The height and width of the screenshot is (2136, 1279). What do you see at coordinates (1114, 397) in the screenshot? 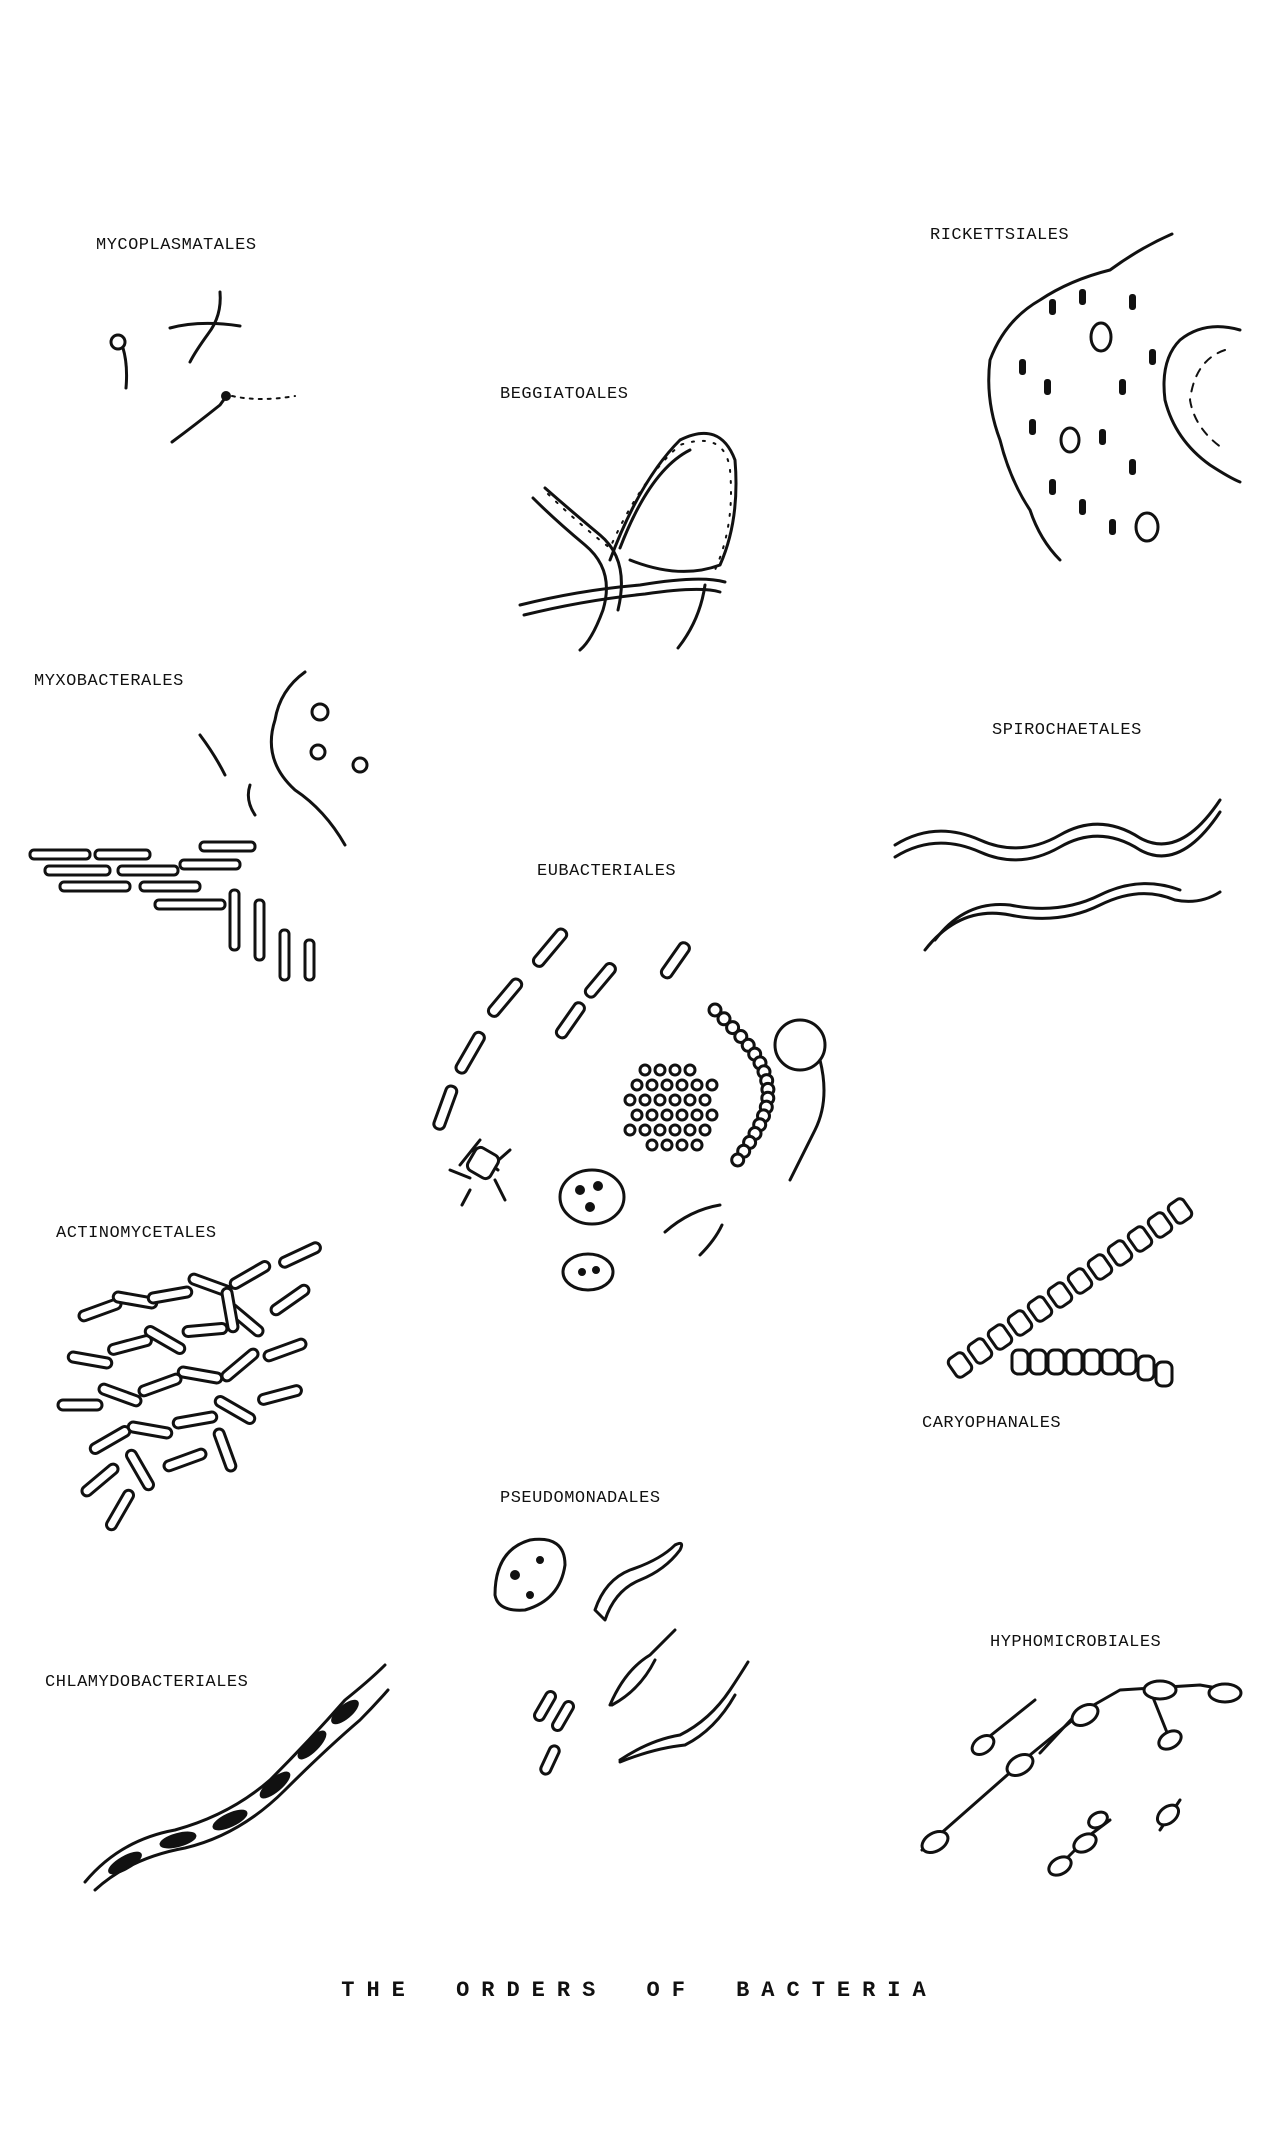
I see `rickettsiales-drawing` at bounding box center [1114, 397].